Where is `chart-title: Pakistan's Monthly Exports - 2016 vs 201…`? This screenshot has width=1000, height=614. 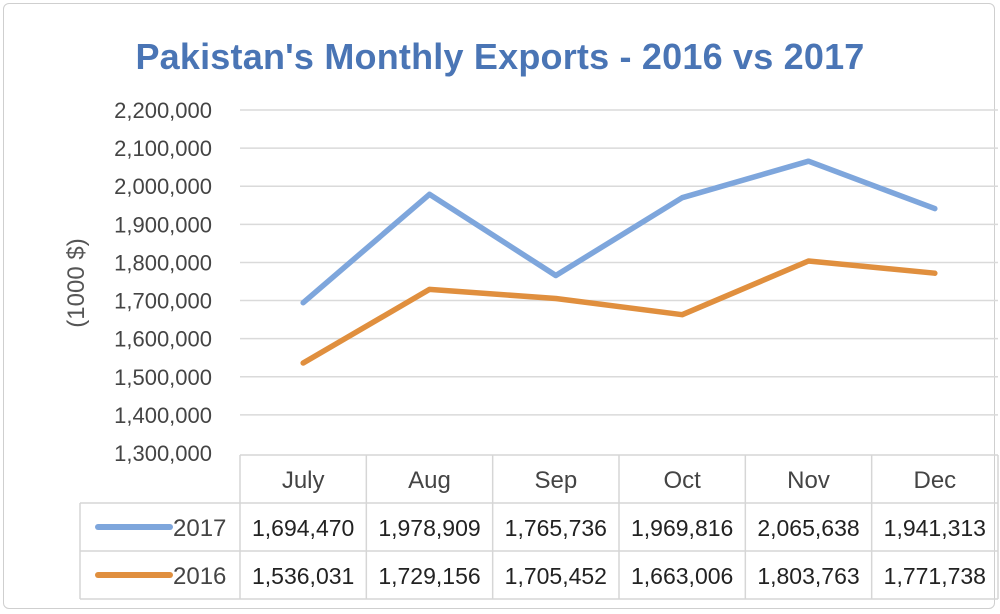 chart-title: Pakistan's Monthly Exports - 2016 vs 201… is located at coordinates (500, 56).